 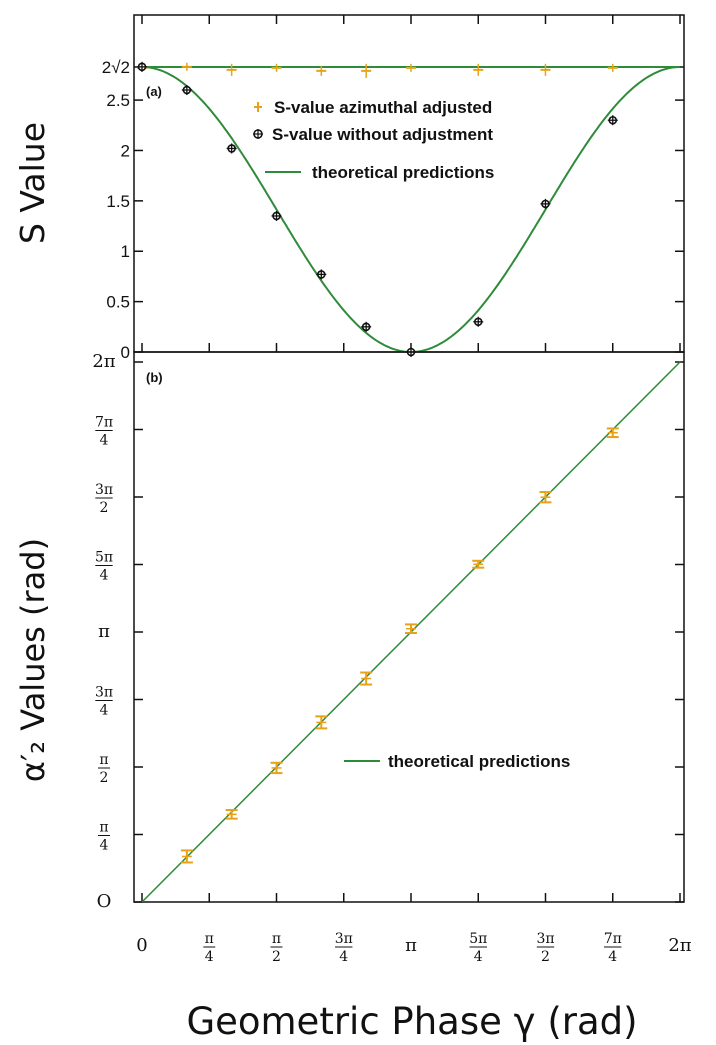 What do you see at coordinates (104, 702) in the screenshot?
I see `panel-b-y-tick-label: 3π4` at bounding box center [104, 702].